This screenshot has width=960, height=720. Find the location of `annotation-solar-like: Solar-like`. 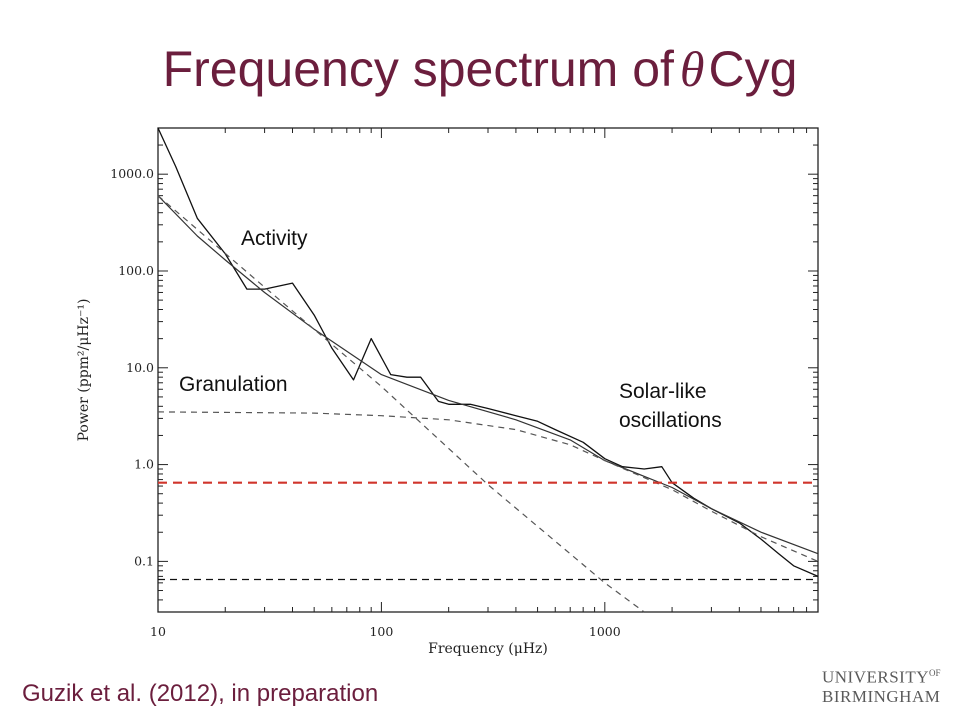

annotation-solar-like: Solar-like is located at coordinates (663, 391).